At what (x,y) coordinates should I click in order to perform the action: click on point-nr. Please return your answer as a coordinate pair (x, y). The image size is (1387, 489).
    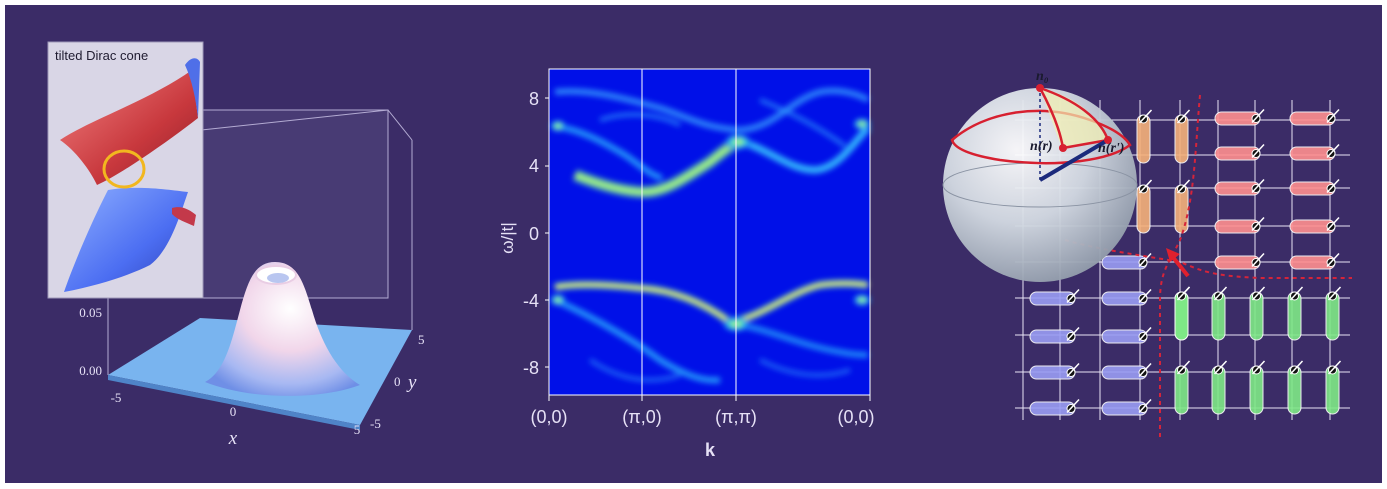
    Looking at the image, I should click on (1063, 148).